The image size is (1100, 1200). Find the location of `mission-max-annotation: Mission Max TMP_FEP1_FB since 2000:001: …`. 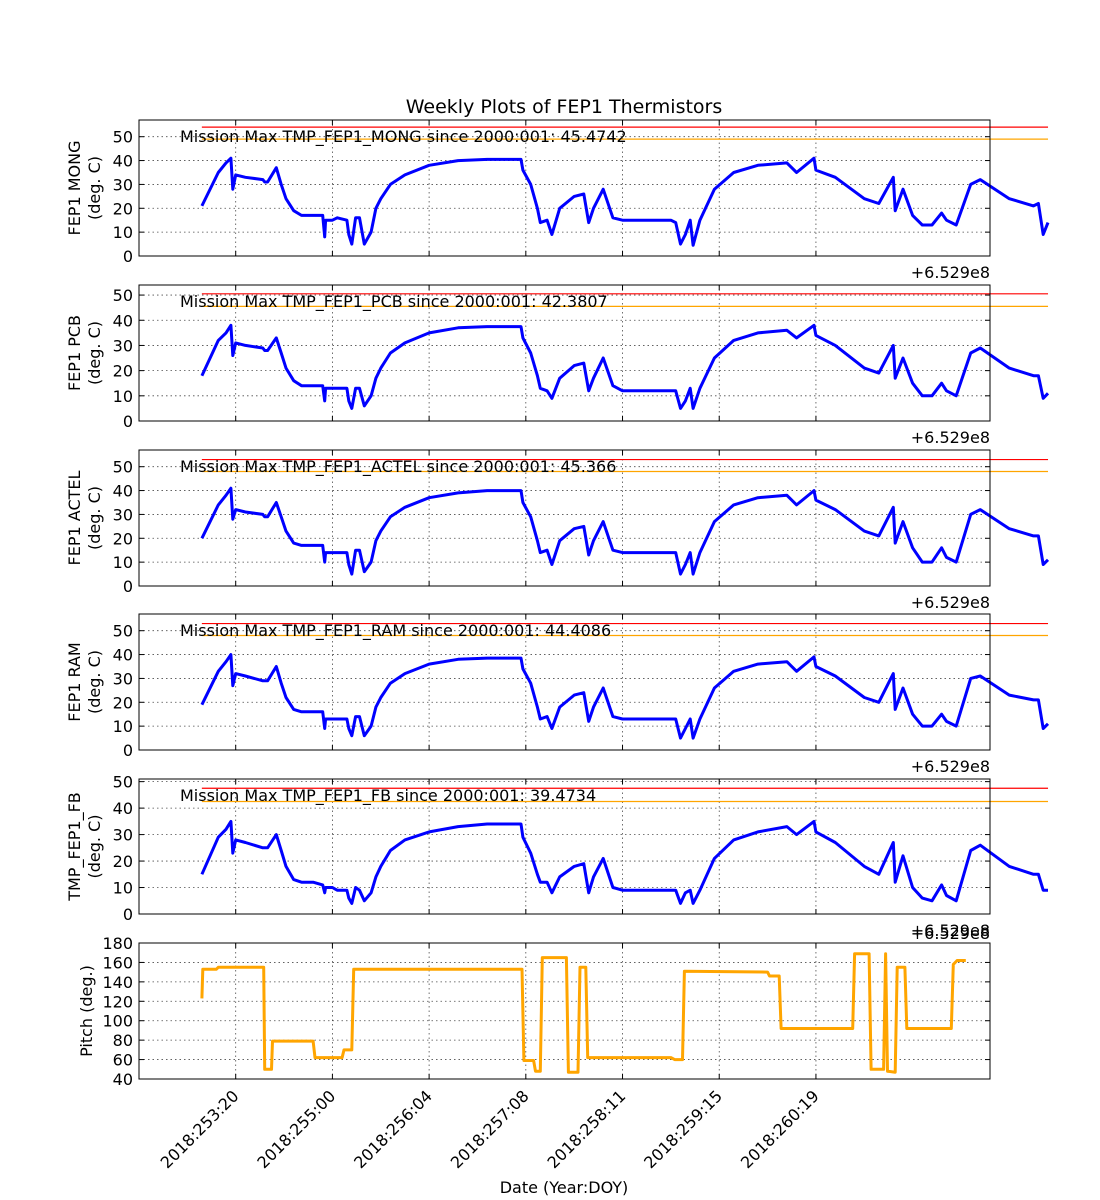

mission-max-annotation: Mission Max TMP_FEP1_FB since 2000:001: … is located at coordinates (388, 796).